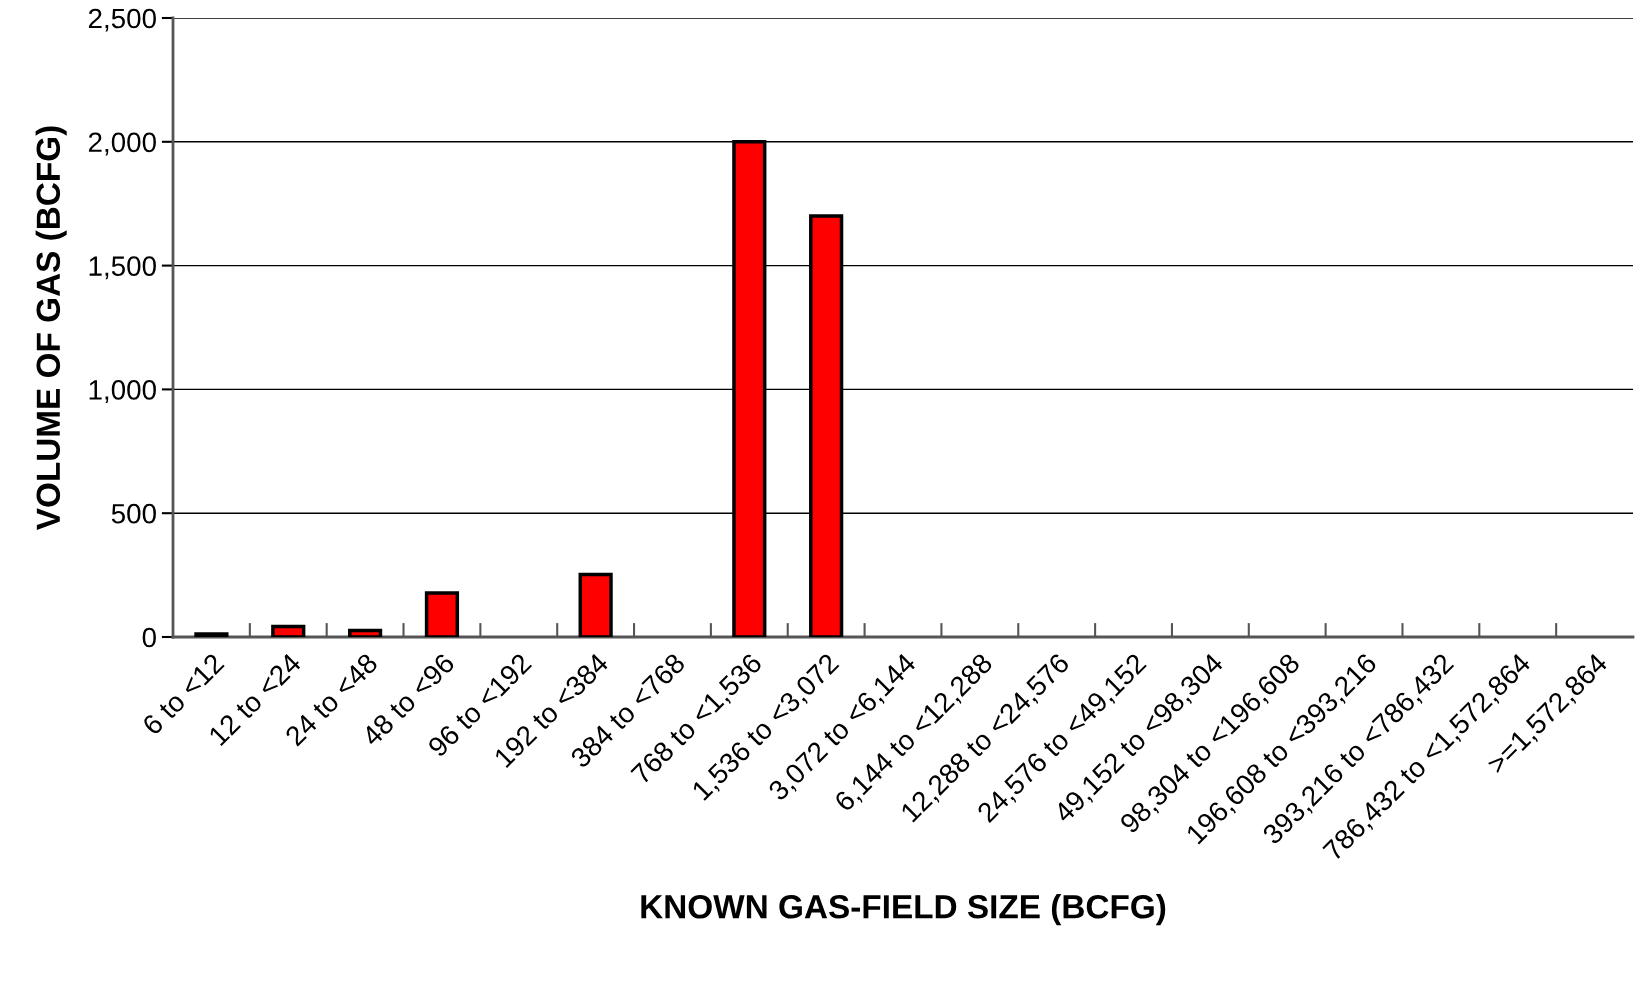 The image size is (1635, 981). What do you see at coordinates (133, 513) in the screenshot?
I see `y-tick-label: 500` at bounding box center [133, 513].